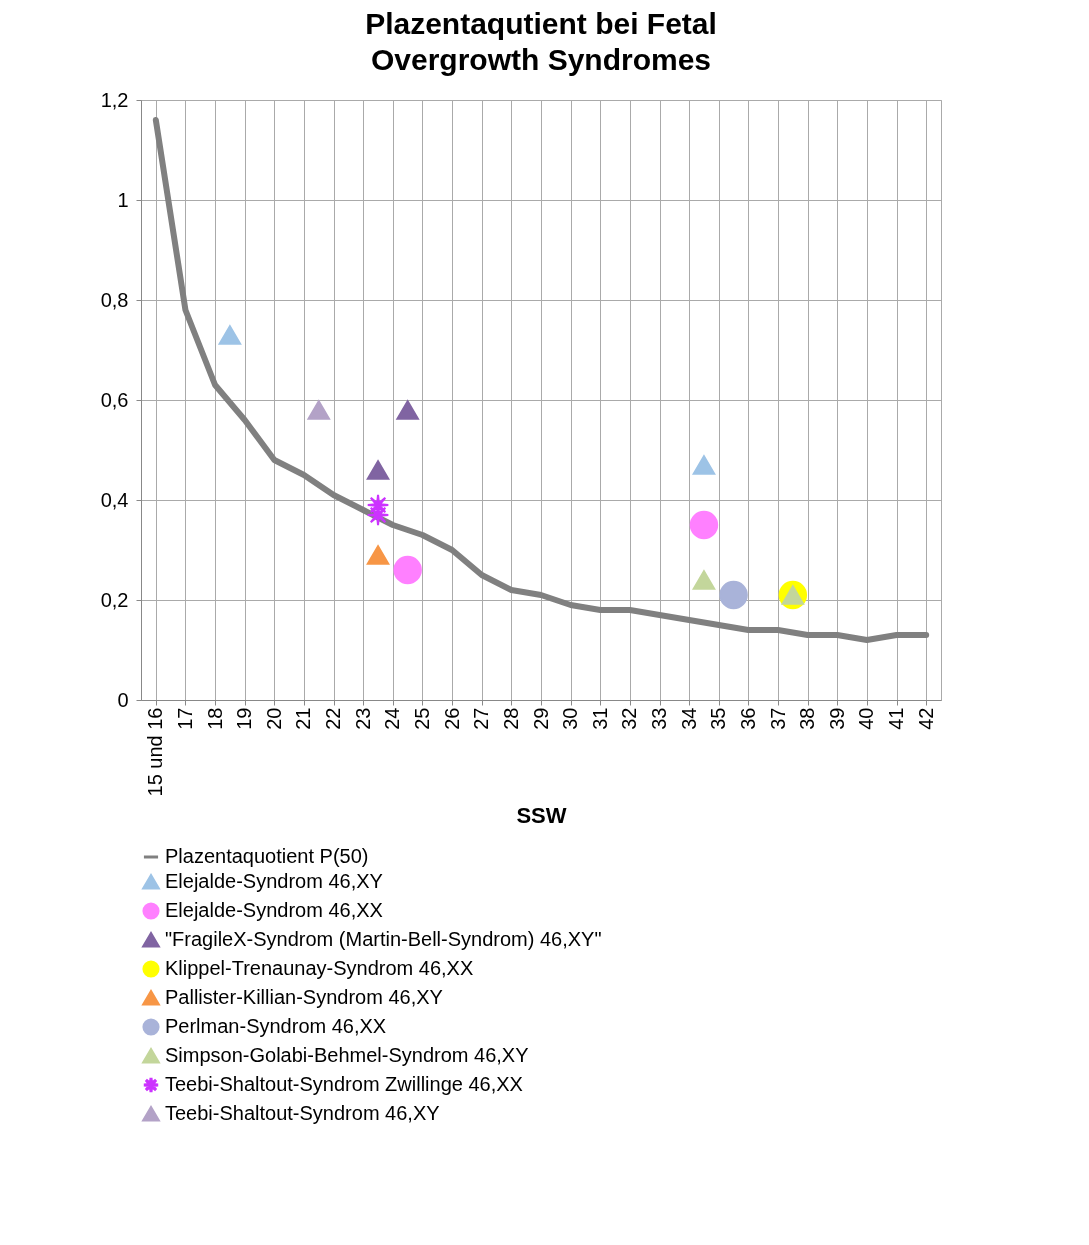 This screenshot has width=1089, height=1245. I want to click on legend-label: Simpson-Golabi-Behmel-Syndrom 46,XY, so click(347, 1055).